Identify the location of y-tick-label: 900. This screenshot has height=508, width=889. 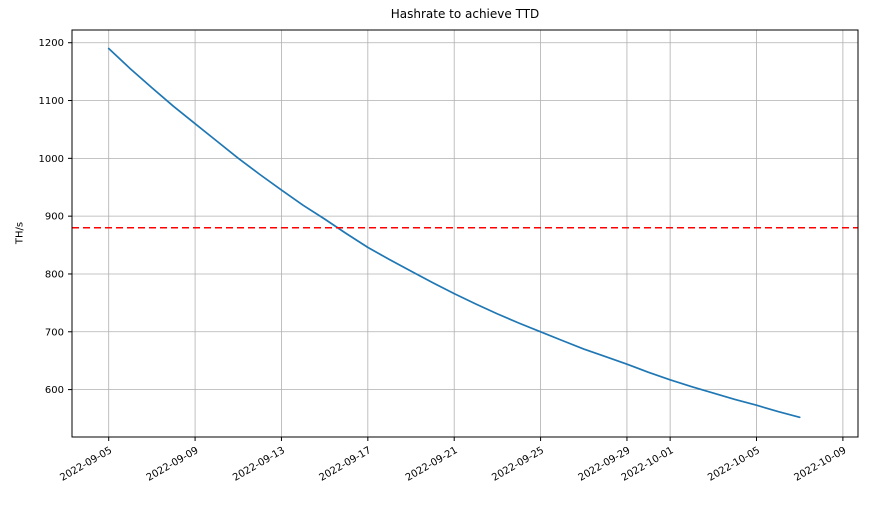
(54, 217).